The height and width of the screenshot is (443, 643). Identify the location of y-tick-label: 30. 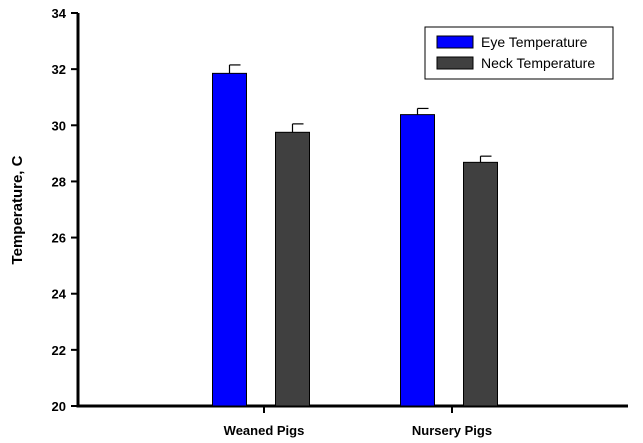
(59, 125).